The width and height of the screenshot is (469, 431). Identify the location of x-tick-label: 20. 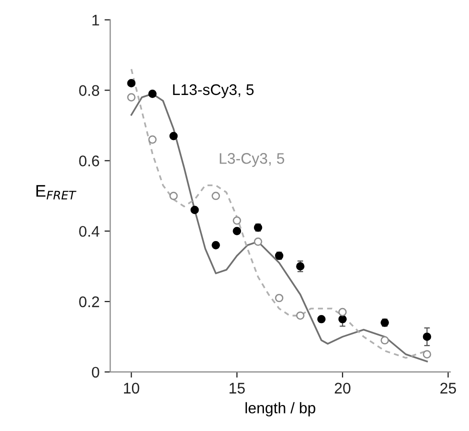
(342, 388).